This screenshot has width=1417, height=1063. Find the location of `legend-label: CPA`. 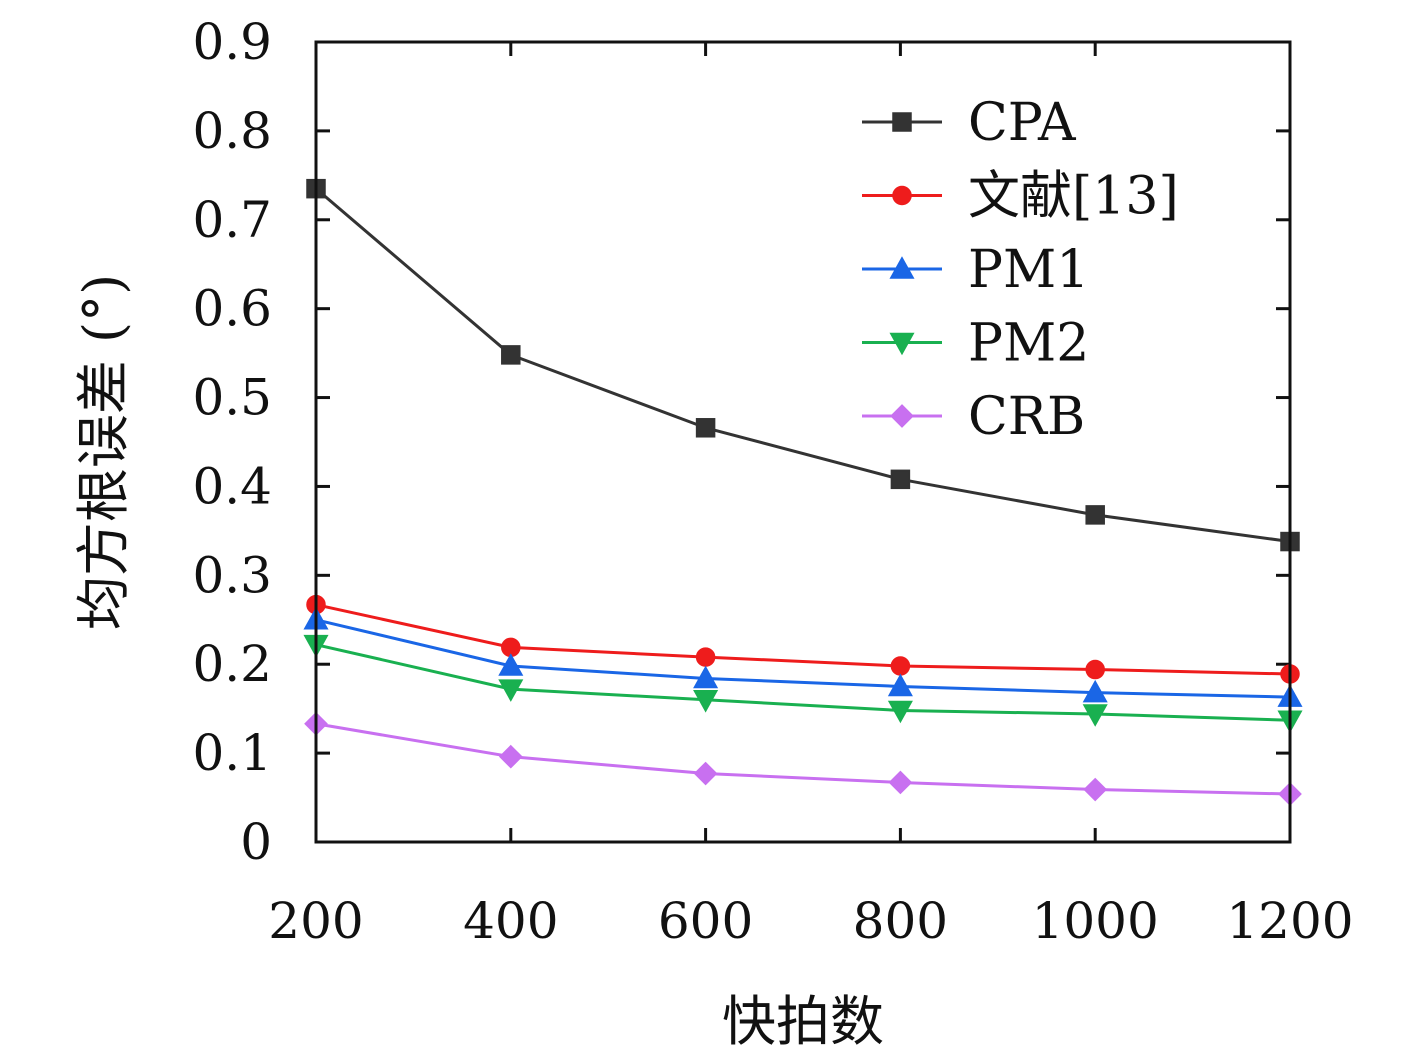

legend-label: CPA is located at coordinates (1022, 123).